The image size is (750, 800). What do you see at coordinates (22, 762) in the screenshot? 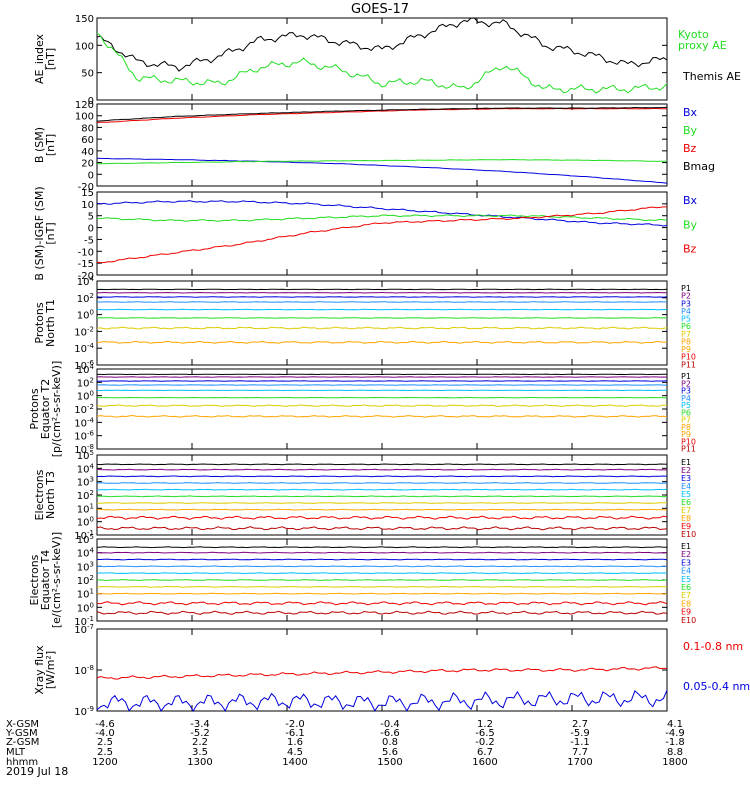
I see `ephemeris-row-label: hhmm` at bounding box center [22, 762].